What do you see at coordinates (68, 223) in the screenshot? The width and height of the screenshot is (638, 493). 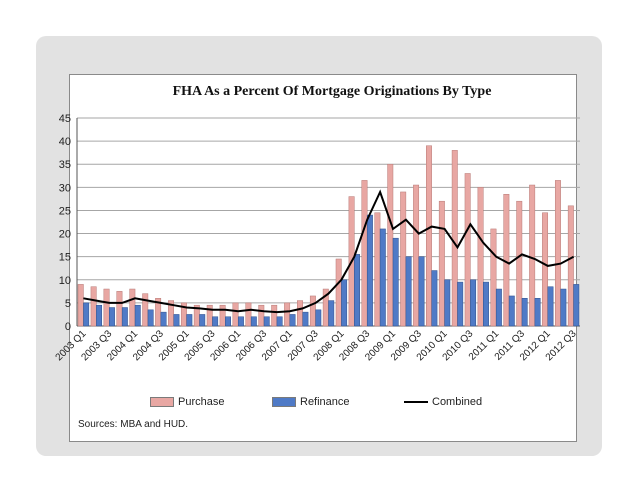 I see `y-axis: 0 5 10 15 20 25 30 35 40 45` at bounding box center [68, 223].